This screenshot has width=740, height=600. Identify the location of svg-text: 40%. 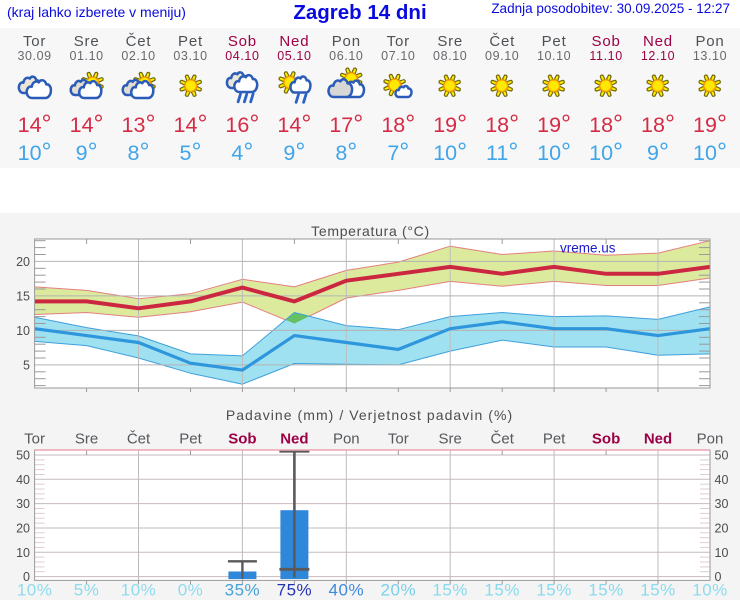
(347, 589).